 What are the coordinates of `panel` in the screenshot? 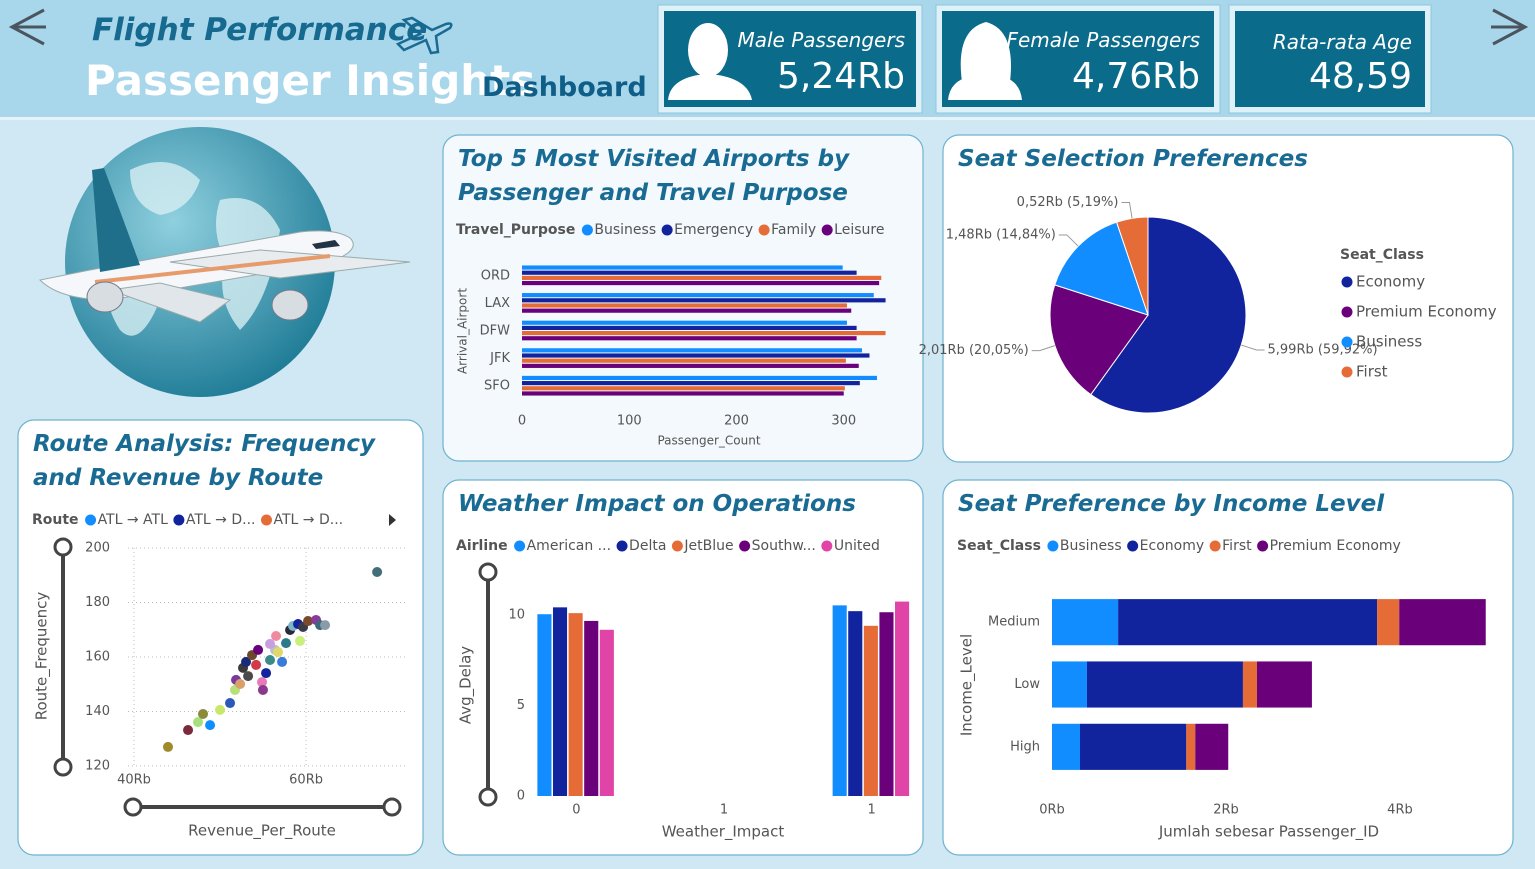 It's located at (220, 637).